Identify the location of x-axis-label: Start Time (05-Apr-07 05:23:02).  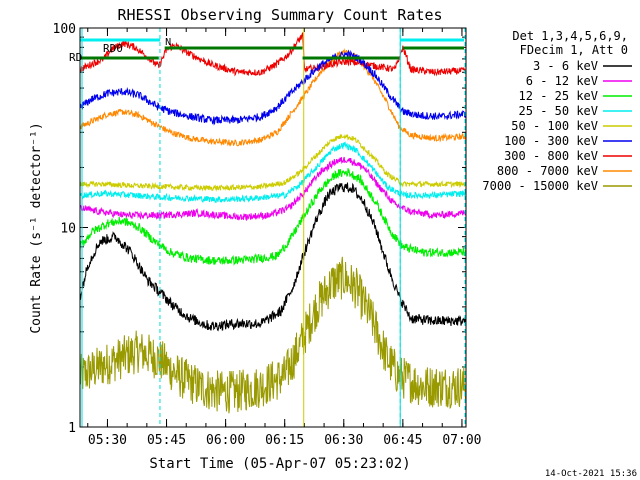
(279, 464).